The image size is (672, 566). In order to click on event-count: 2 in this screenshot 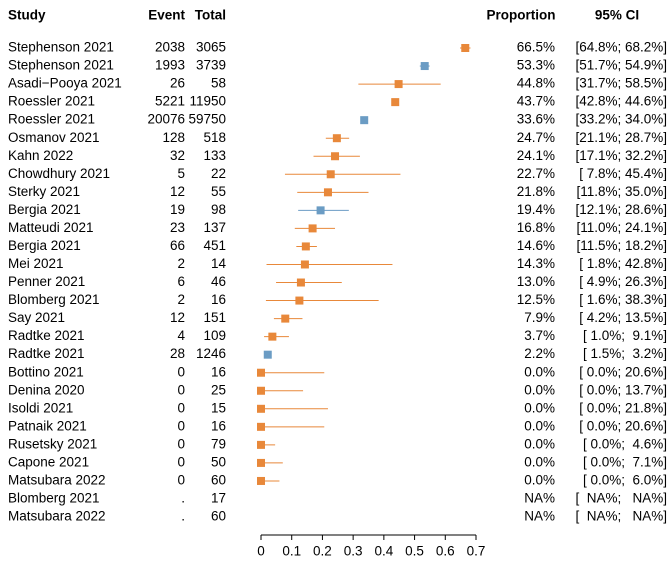, I will do `click(181, 299)`.